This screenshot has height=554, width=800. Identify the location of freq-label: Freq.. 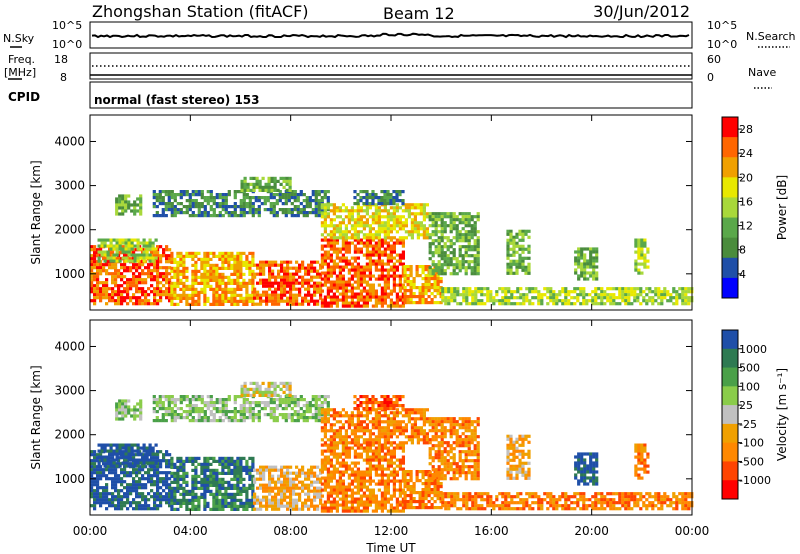
(21, 59).